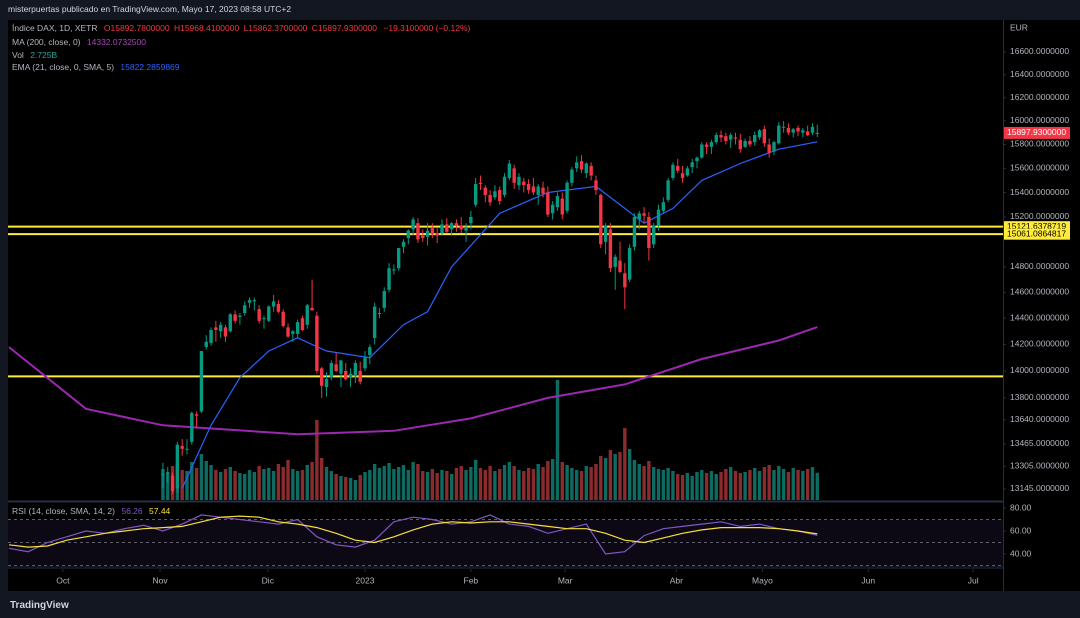 The width and height of the screenshot is (1080, 618). I want to click on level-label: 15061.0864817, so click(1036, 233).